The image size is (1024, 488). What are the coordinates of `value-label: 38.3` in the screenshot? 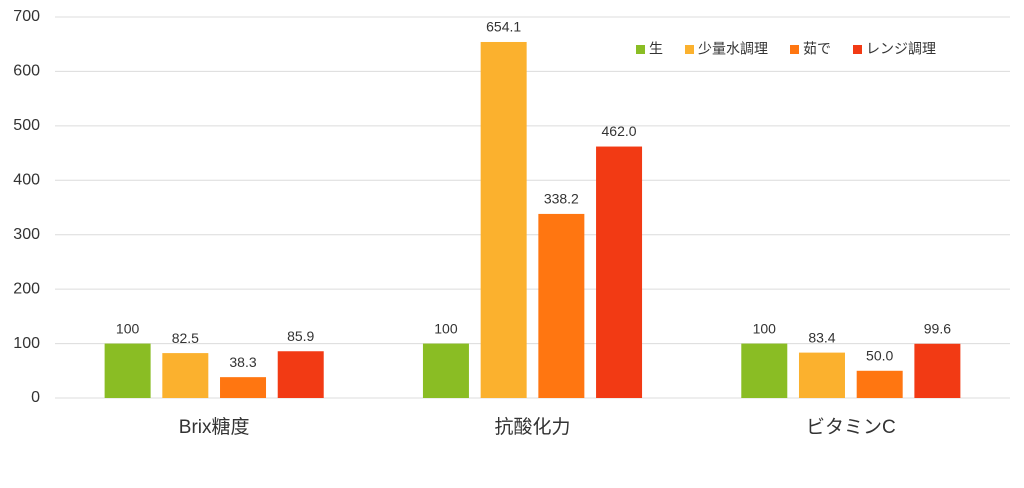 It's located at (242, 362).